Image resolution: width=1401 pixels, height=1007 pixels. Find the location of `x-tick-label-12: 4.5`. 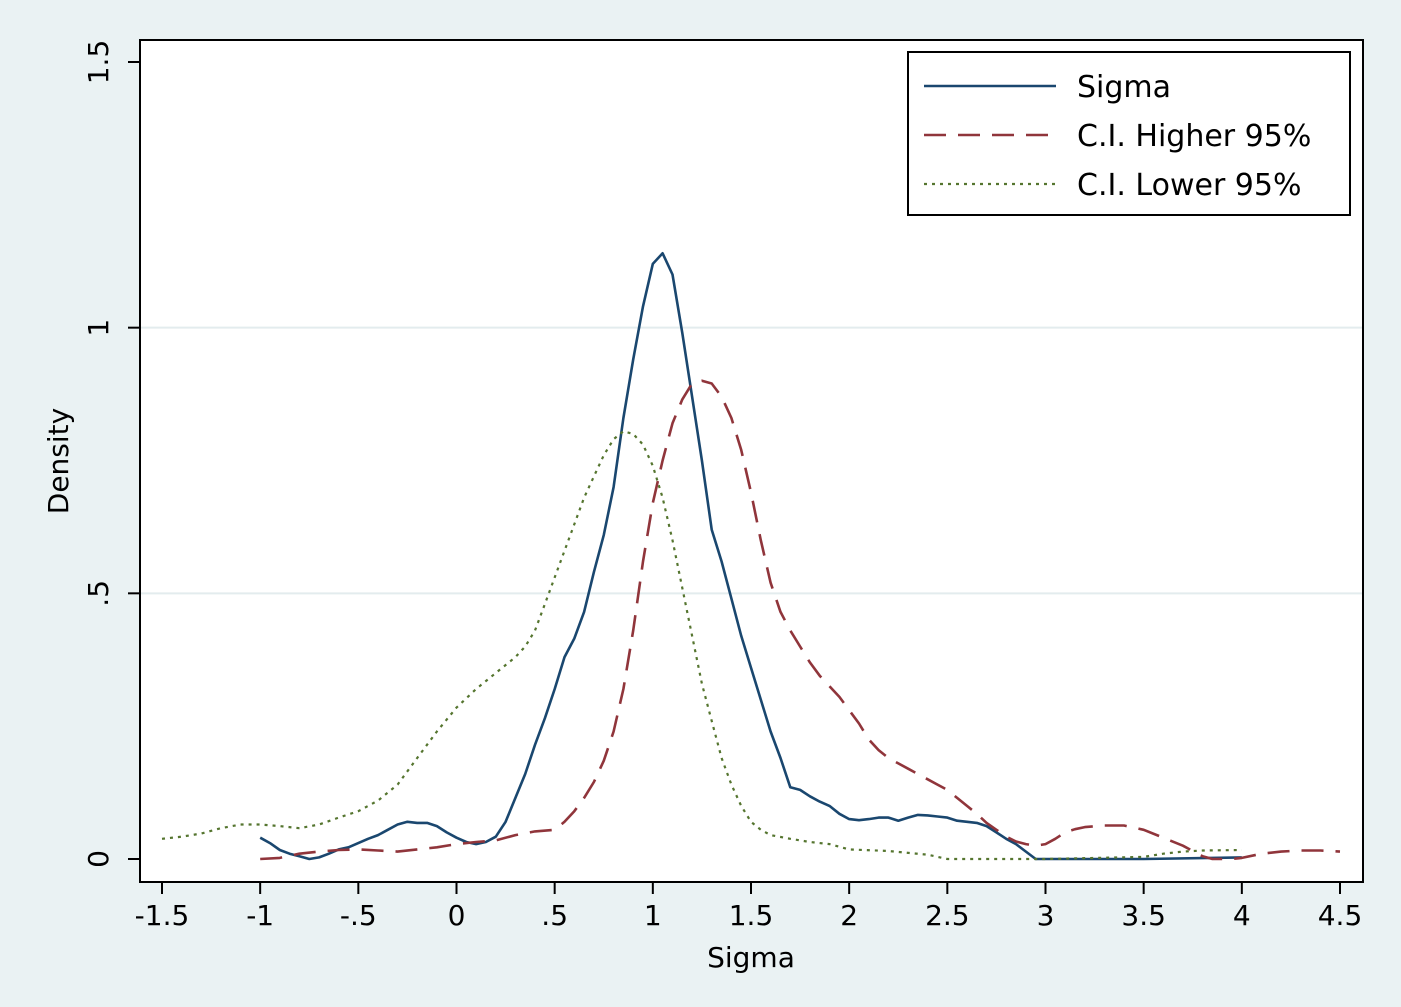

x-tick-label-12: 4.5 is located at coordinates (1340, 915).